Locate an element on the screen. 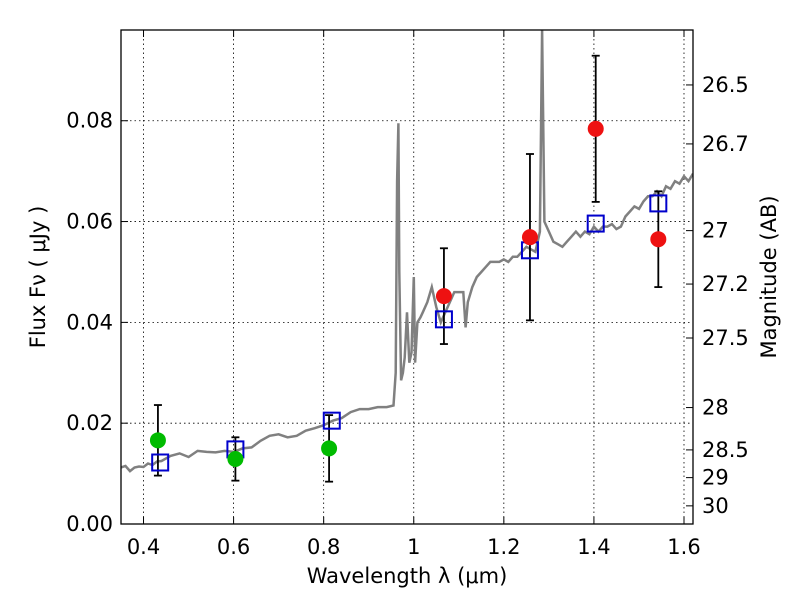 This screenshot has width=800, height=604. y-tick-label: 0.04 is located at coordinates (89, 322).